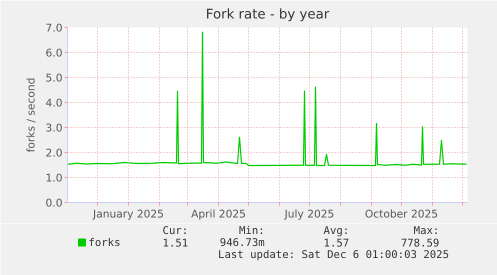 The width and height of the screenshot is (497, 275). I want to click on y-tick-label: 6.0, so click(54, 53).